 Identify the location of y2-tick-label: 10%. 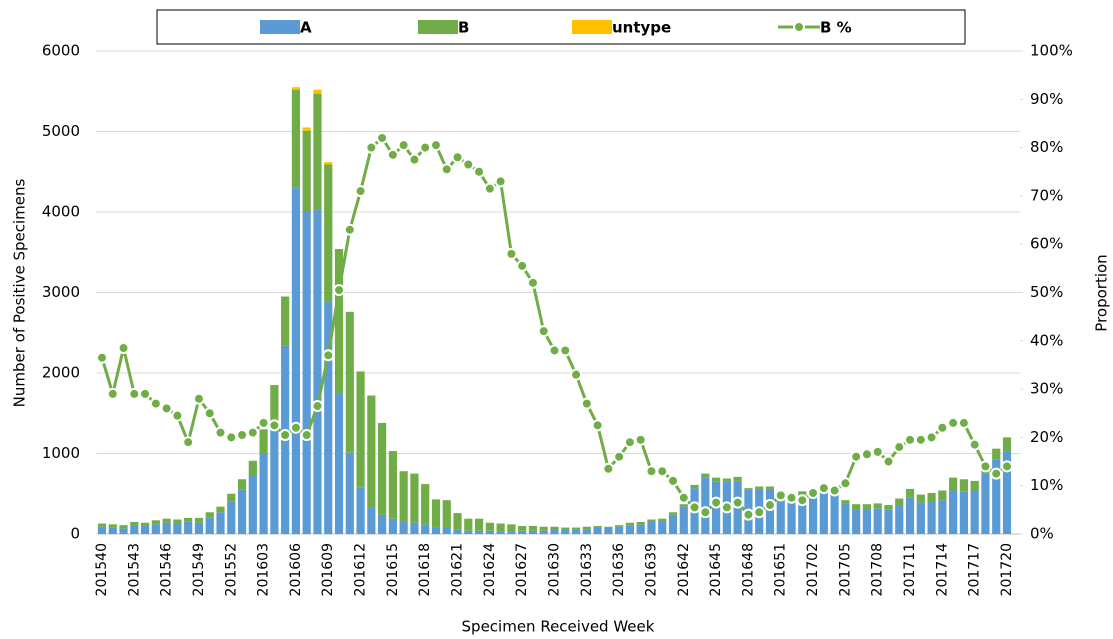
(1046, 485).